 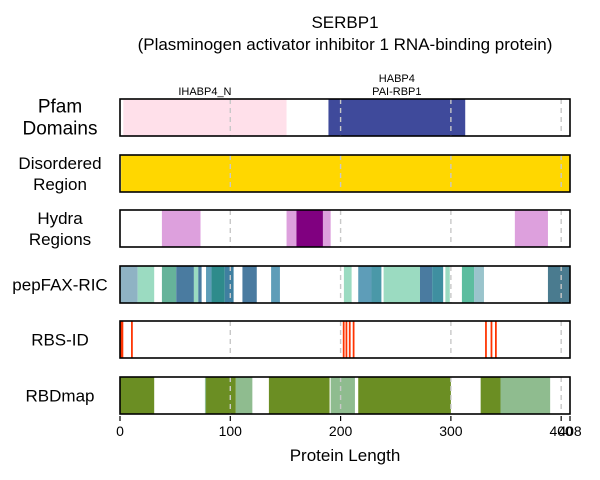 I want to click on x-tick-label-400: 400, so click(x=561, y=431).